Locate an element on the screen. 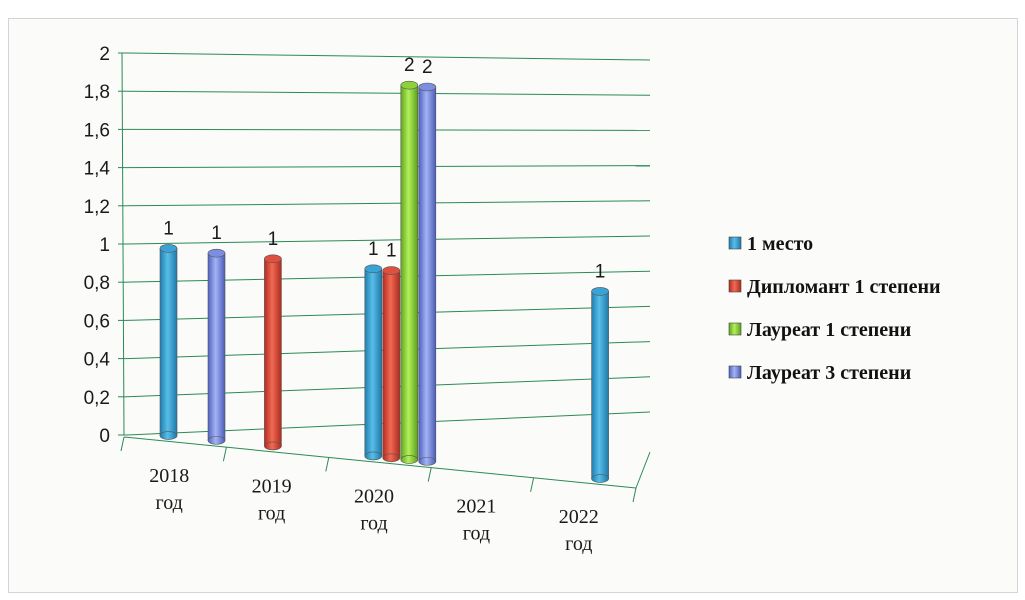 Image resolution: width=1025 pixels, height=600 pixels. y-tick-label: 1 is located at coordinates (104, 245).